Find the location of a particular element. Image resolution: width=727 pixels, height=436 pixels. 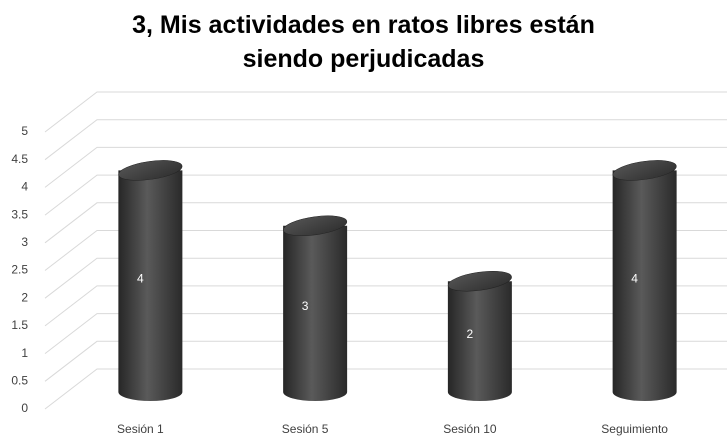

x-tick-label: Sesión 10 is located at coordinates (470, 429).